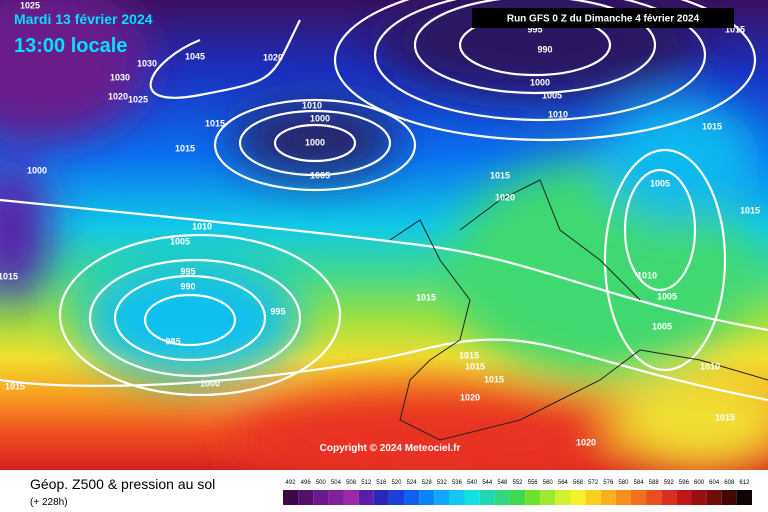 This screenshot has width=768, height=512. What do you see at coordinates (654, 483) in the screenshot?
I see `scale-label: 588` at bounding box center [654, 483].